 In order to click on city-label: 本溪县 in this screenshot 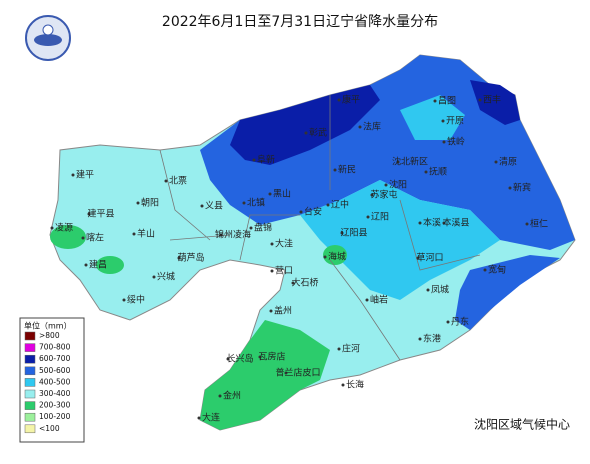, I will do `click(455, 223)`.